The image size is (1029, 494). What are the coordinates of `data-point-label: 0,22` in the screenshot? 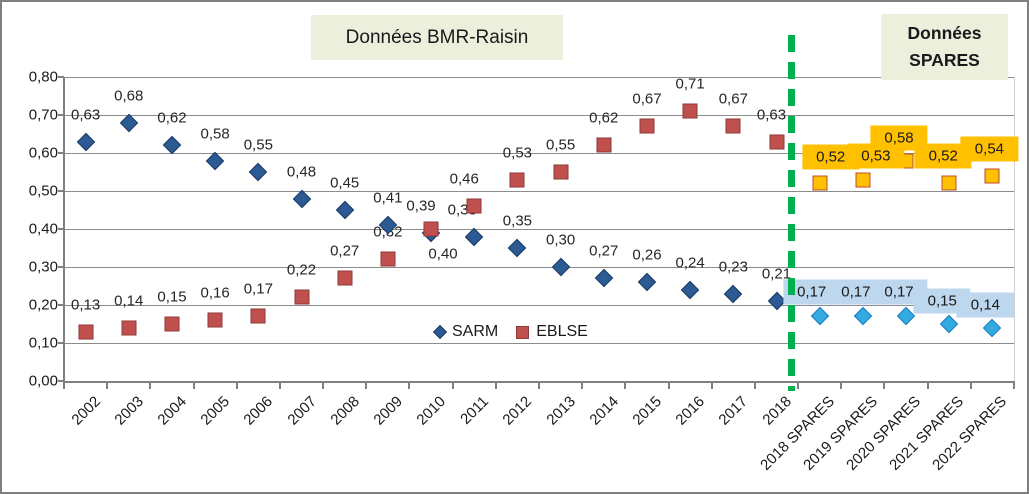 It's located at (301, 270).